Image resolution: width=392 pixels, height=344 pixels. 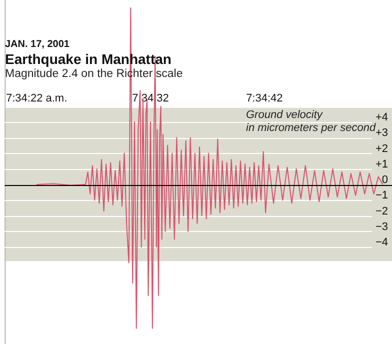 I want to click on y-tick-label: +2, so click(x=381, y=148).